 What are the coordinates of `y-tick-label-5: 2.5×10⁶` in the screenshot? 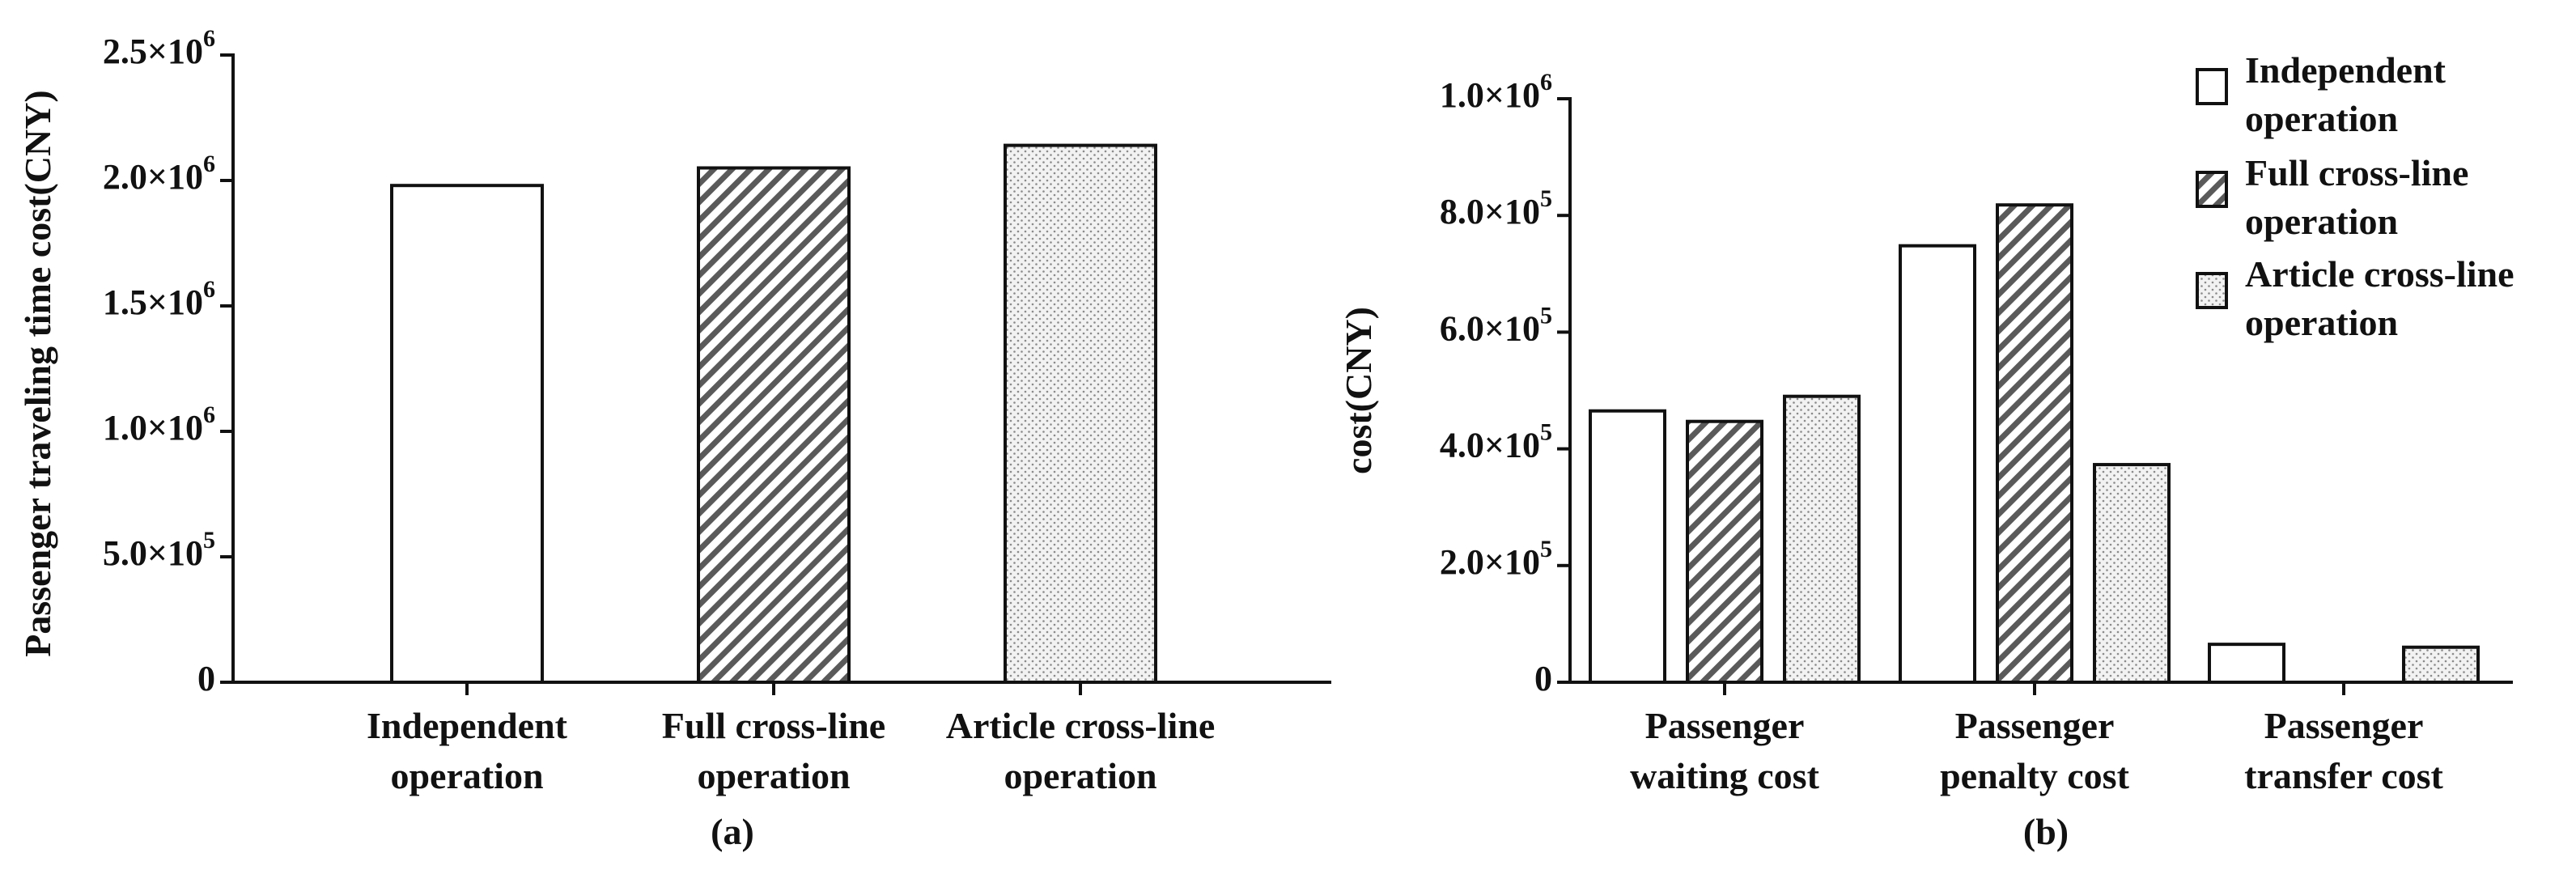 It's located at (159, 48).